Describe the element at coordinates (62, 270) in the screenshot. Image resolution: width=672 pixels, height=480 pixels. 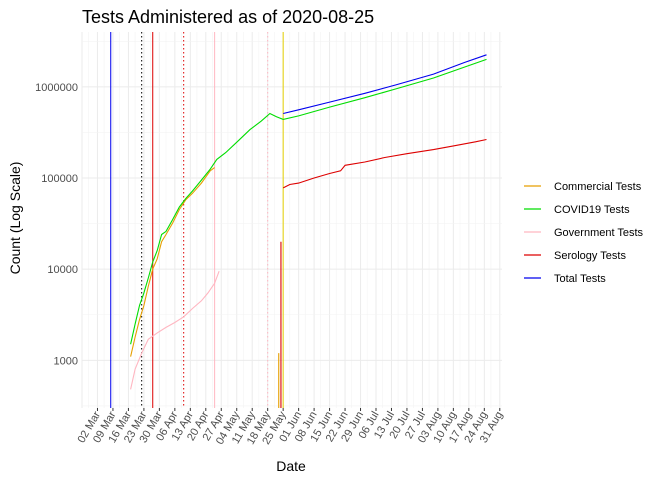
I see `y-tick-label: 10000` at that location.